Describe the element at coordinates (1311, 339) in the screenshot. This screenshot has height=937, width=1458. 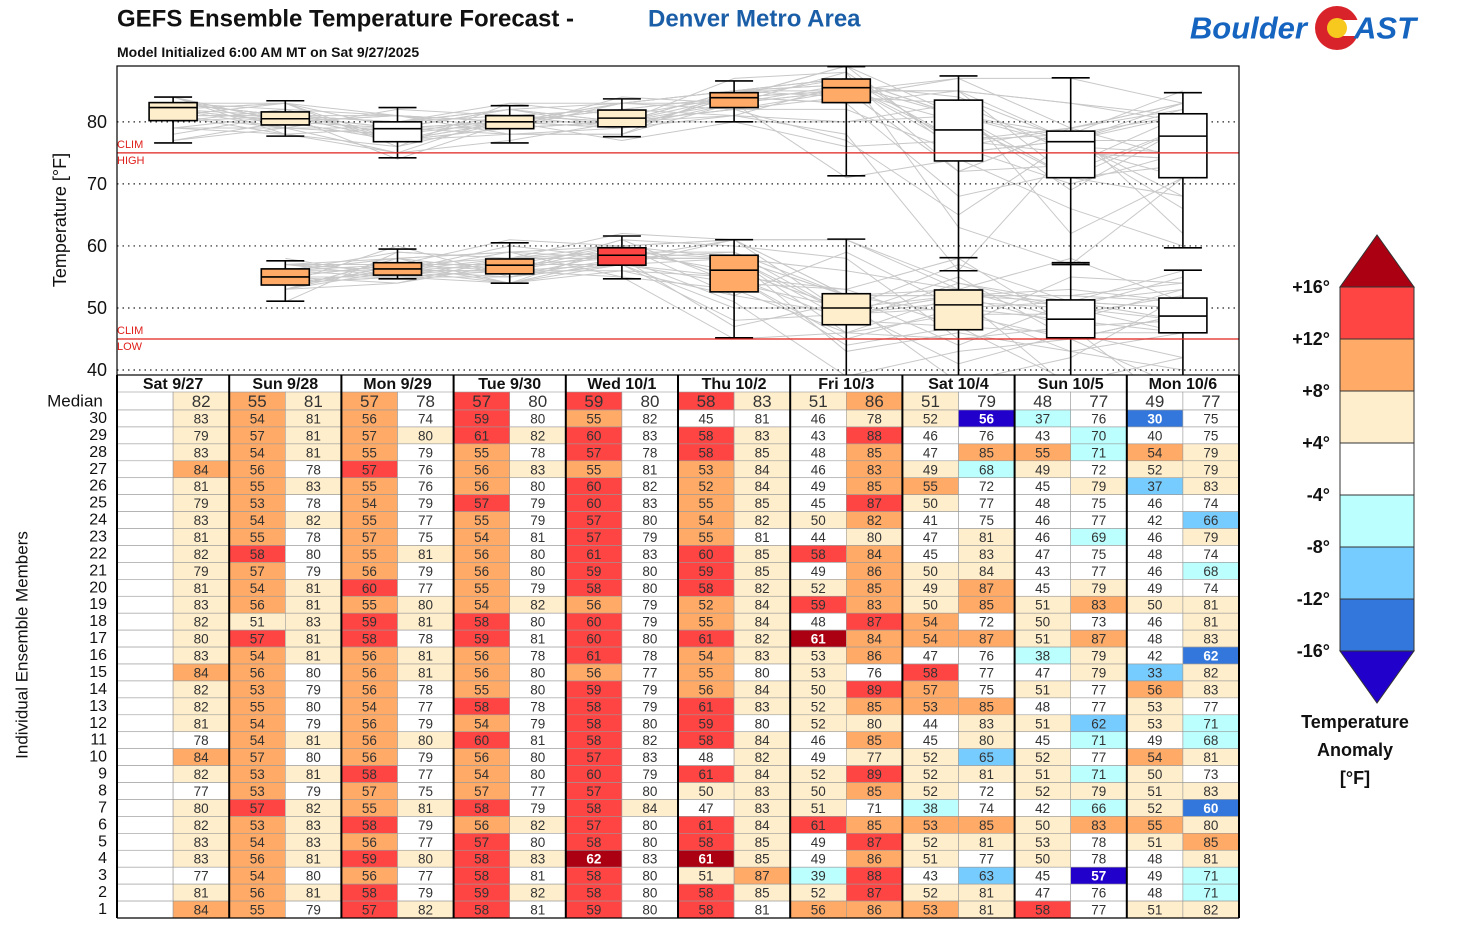
I see `legend-label: +12°` at that location.